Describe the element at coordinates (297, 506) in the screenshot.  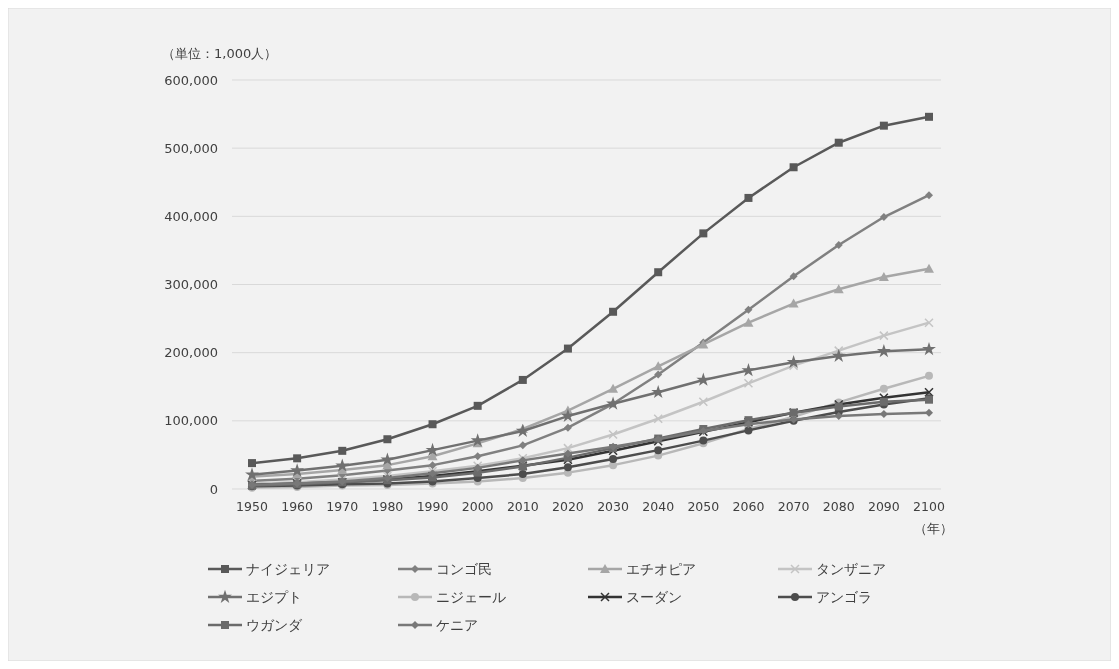
I see `x-tick-label: 1960` at that location.